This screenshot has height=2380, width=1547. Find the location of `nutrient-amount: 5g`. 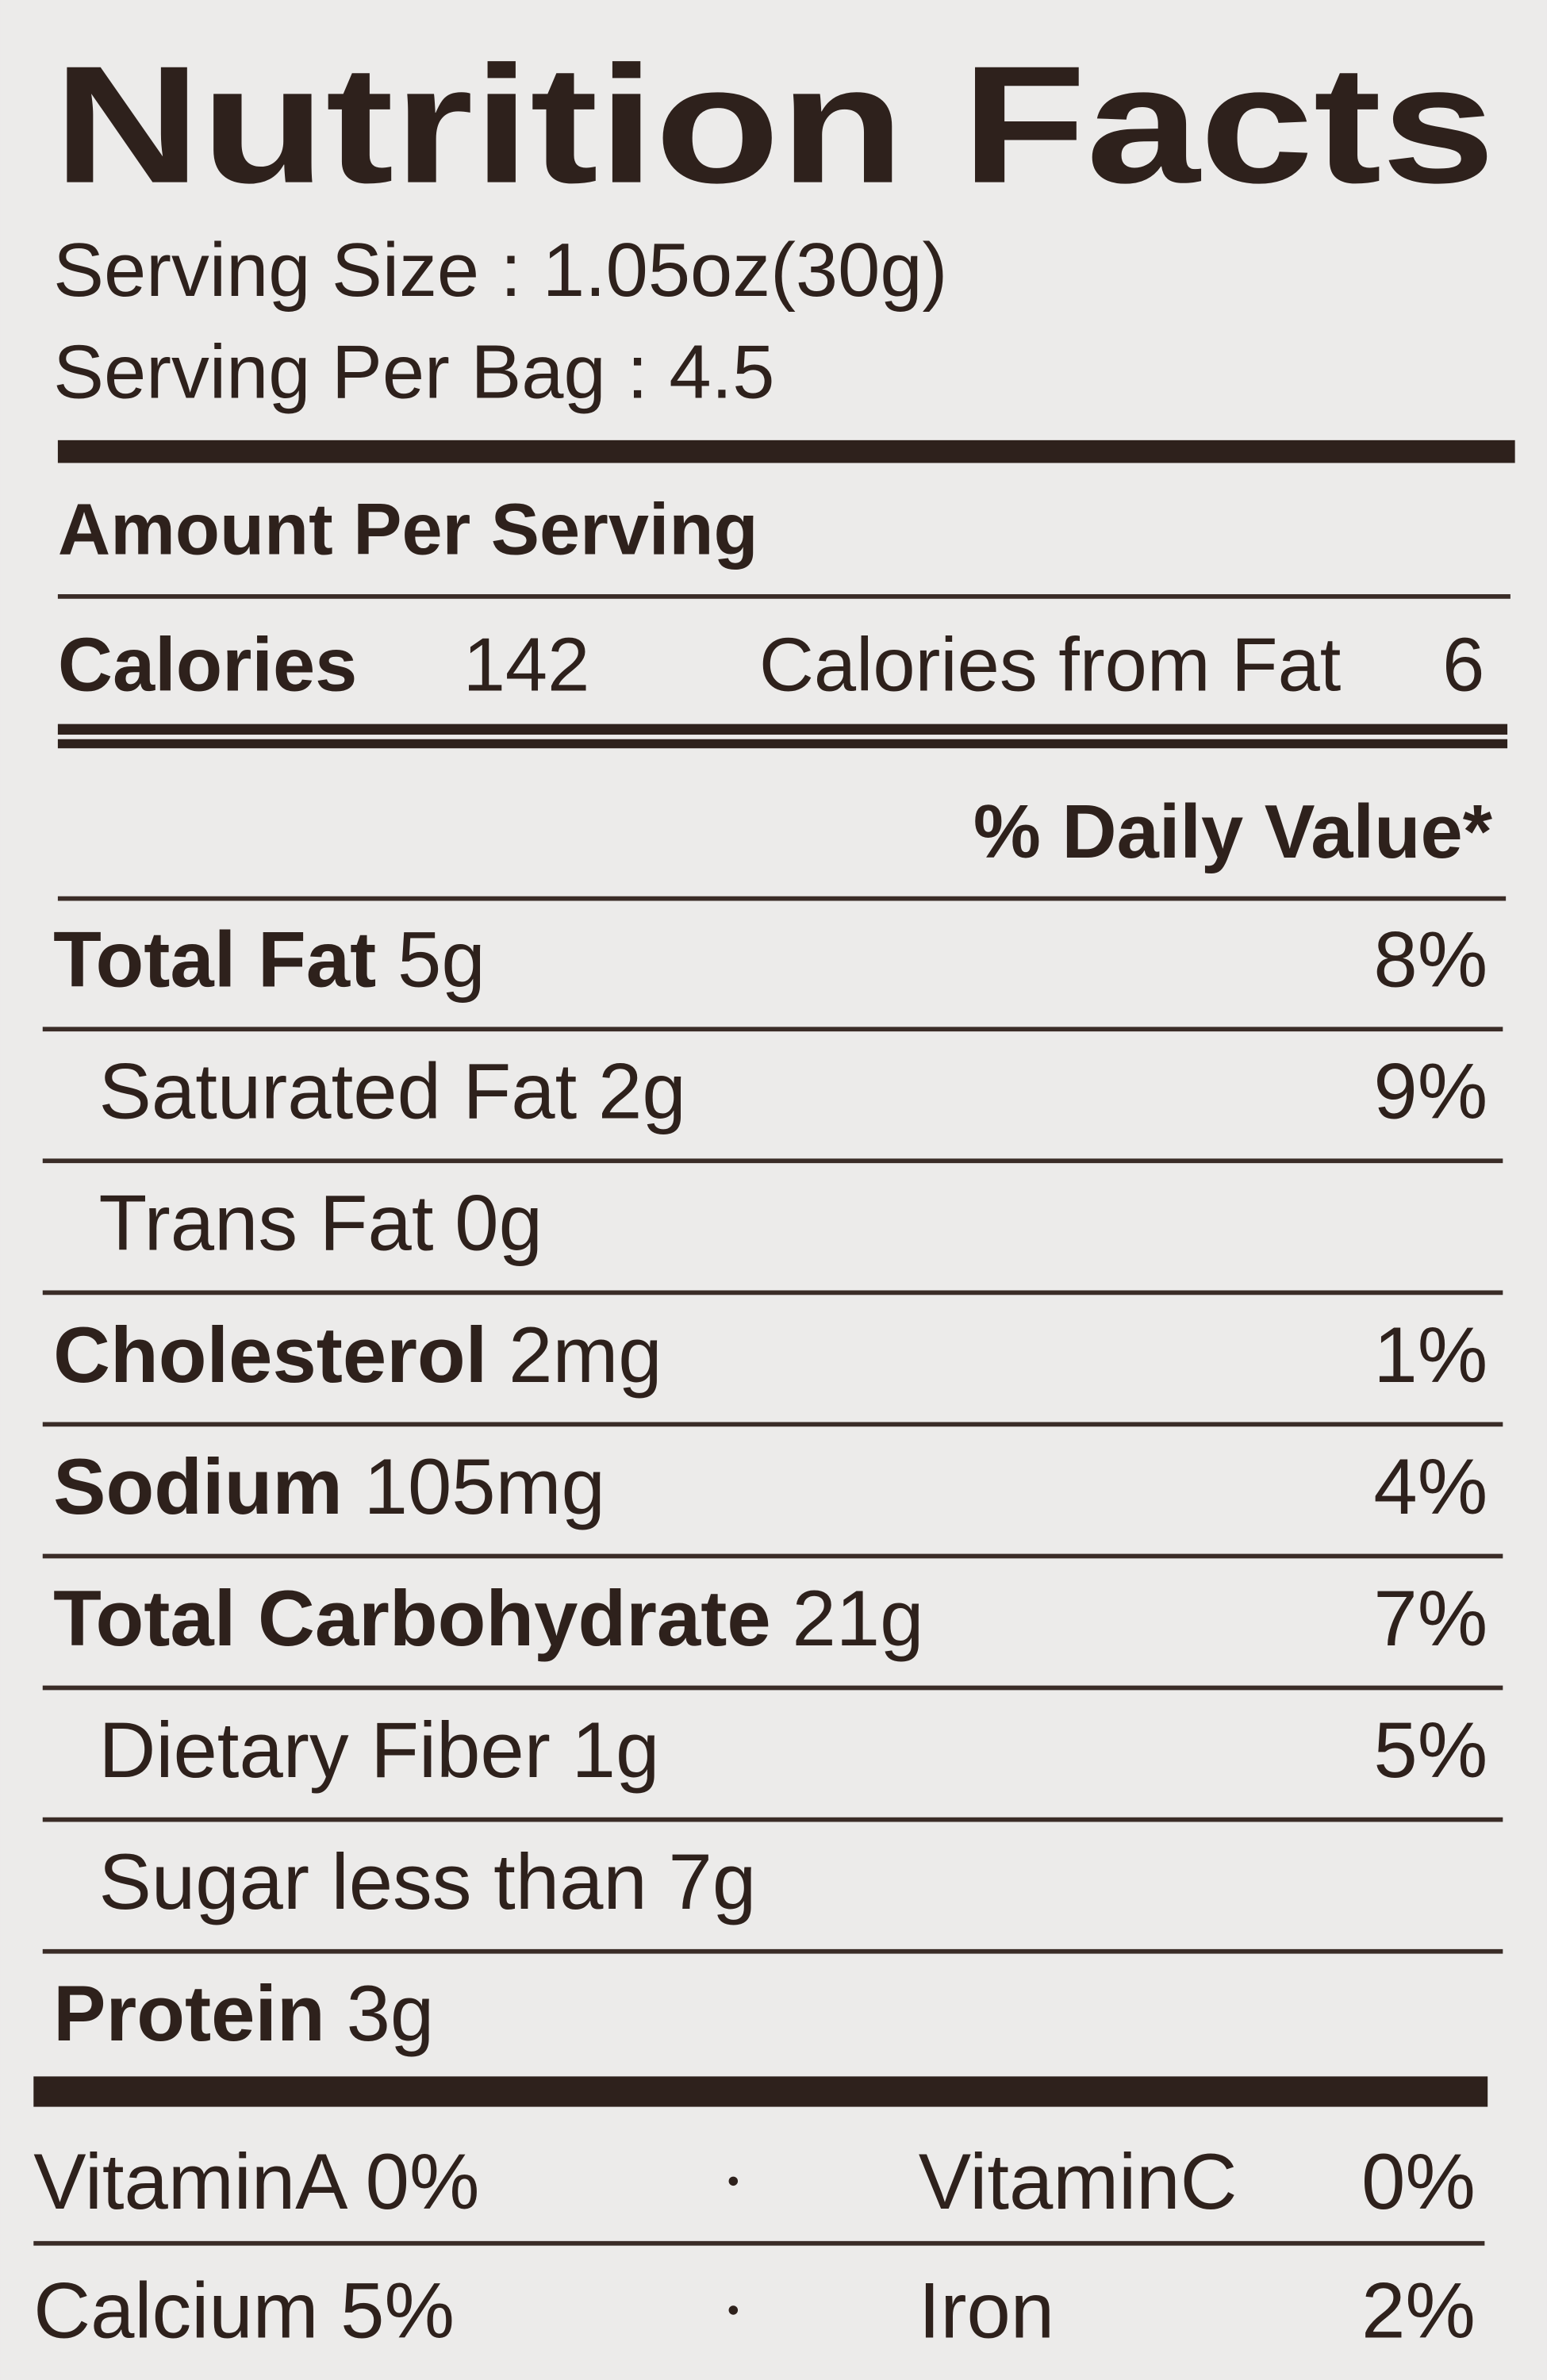

nutrient-amount: 5g is located at coordinates (442, 960).